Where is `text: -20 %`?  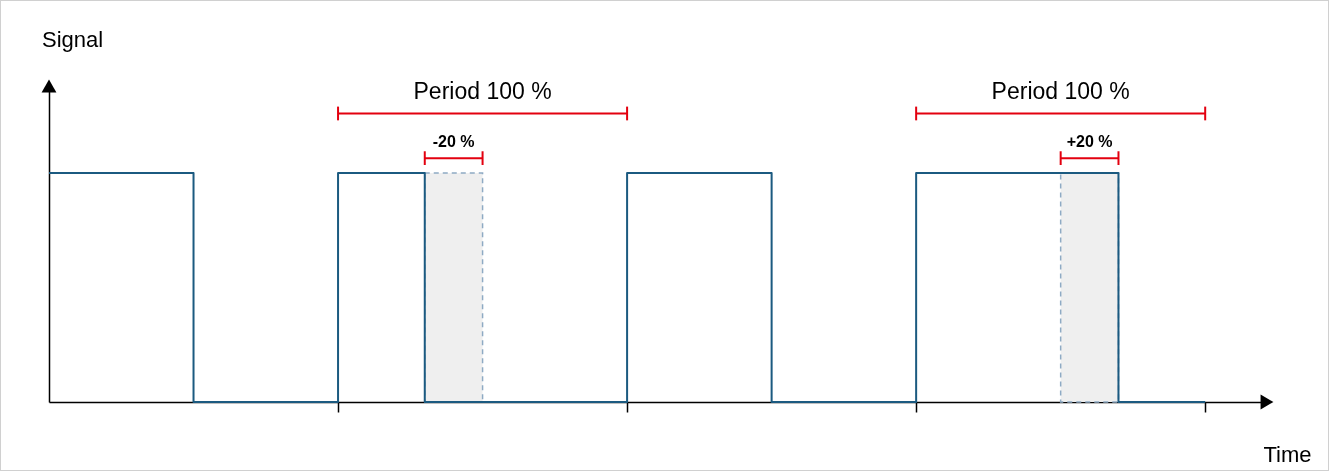
text: -20 % is located at coordinates (453, 142).